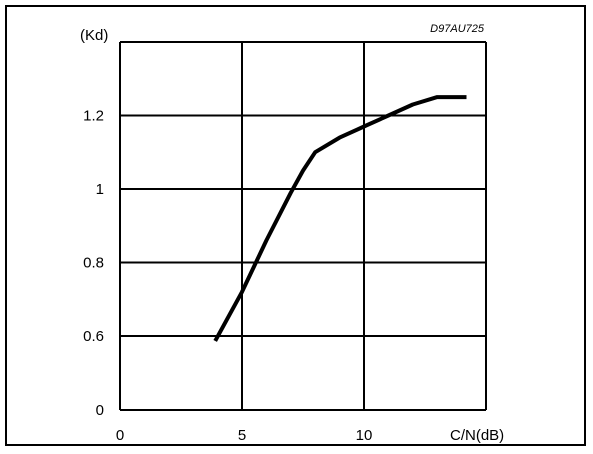 The width and height of the screenshot is (593, 454). What do you see at coordinates (93, 116) in the screenshot?
I see `y-tick-label: 1.2` at bounding box center [93, 116].